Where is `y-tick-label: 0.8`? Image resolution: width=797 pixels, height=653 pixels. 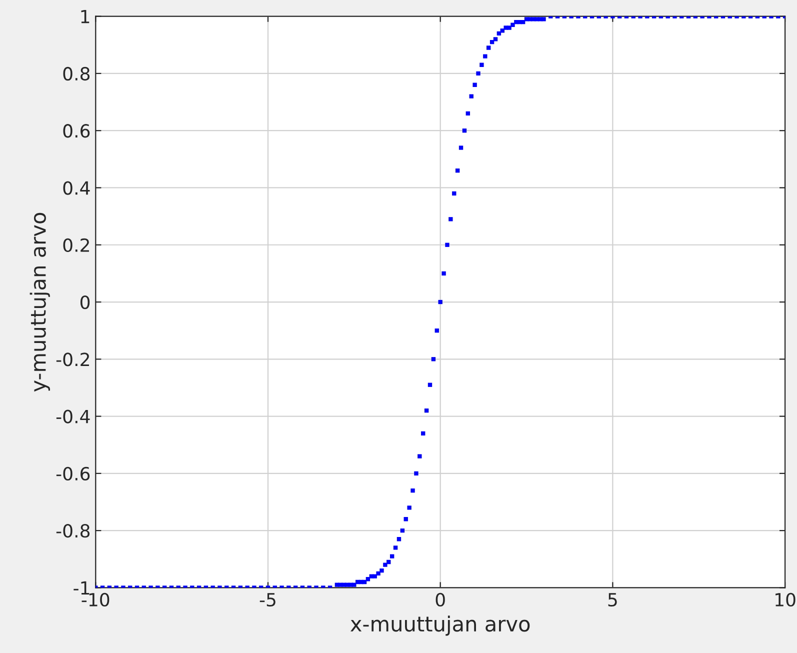
y-tick-label: 0.8 is located at coordinates (76, 73).